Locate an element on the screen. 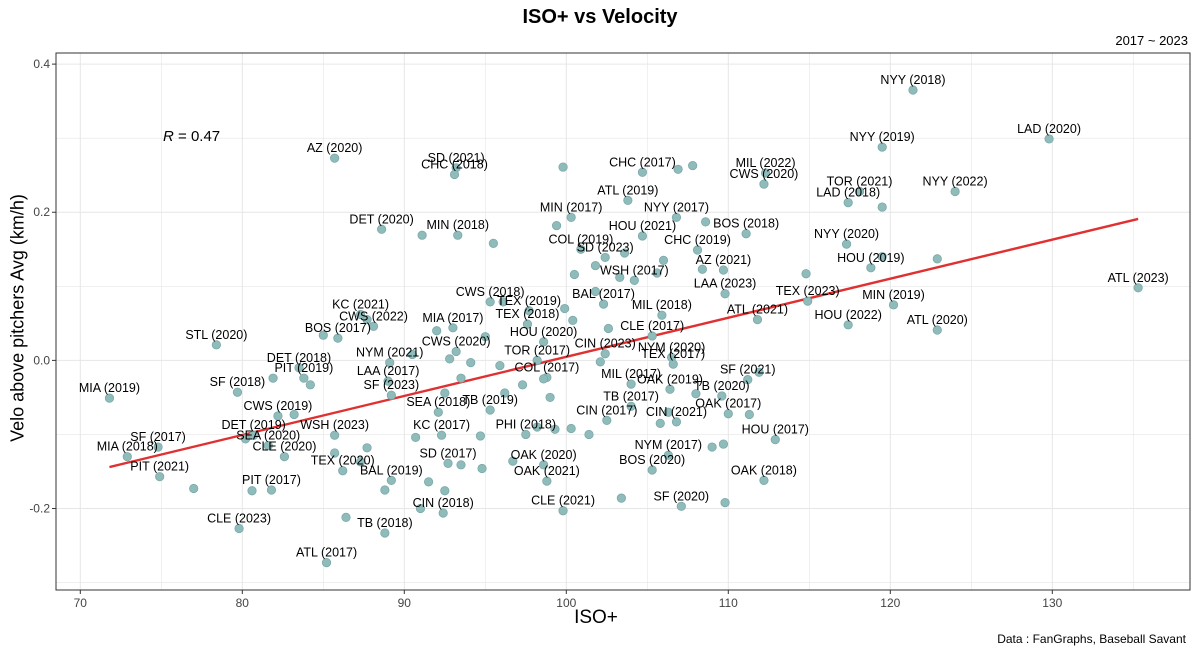 The width and height of the screenshot is (1200, 654). point-label: HOU (2020) is located at coordinates (543, 332).